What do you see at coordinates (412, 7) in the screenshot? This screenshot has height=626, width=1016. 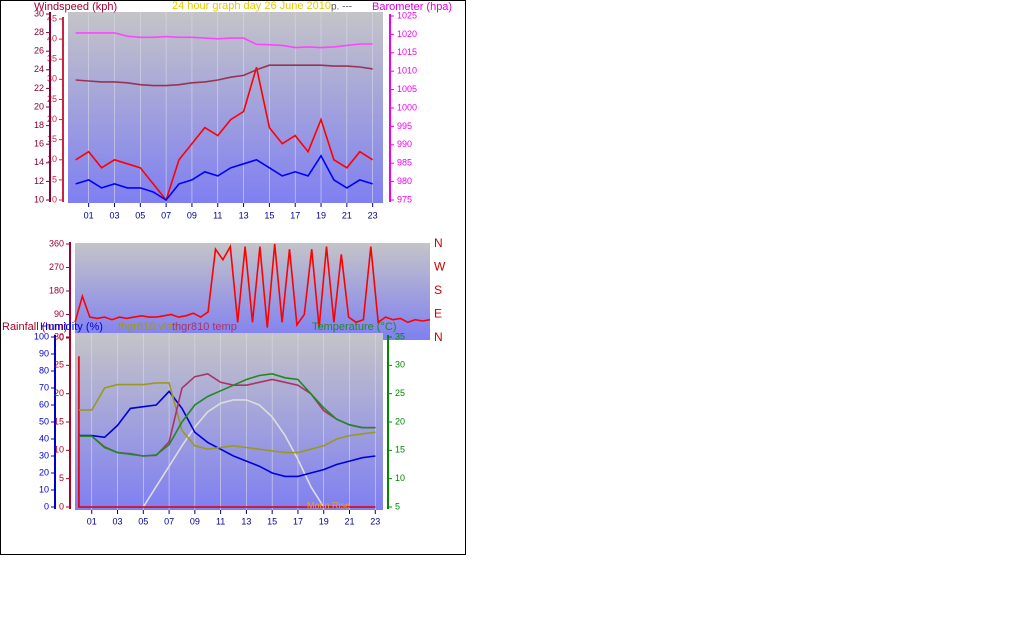 I see `chart-label: Barometer (hpa)` at bounding box center [412, 7].